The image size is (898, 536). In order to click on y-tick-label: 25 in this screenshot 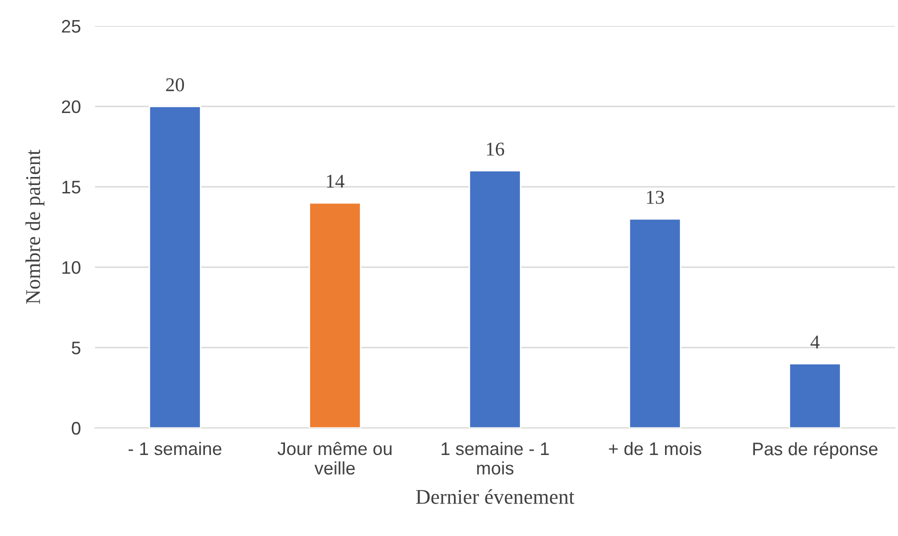, I will do `click(71, 26)`.